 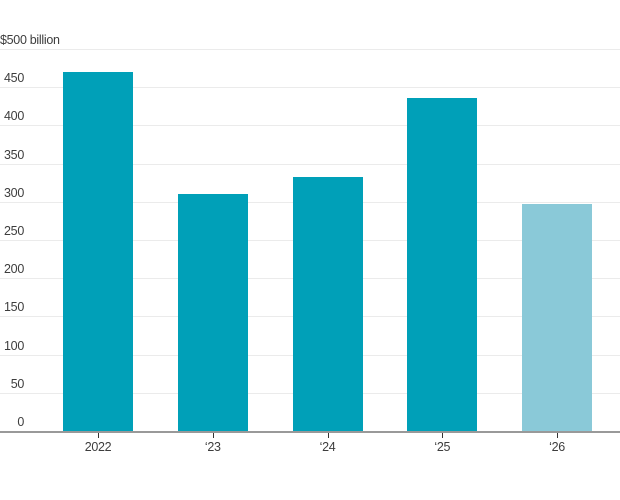 I want to click on y-tick-label: 250, so click(x=14, y=231).